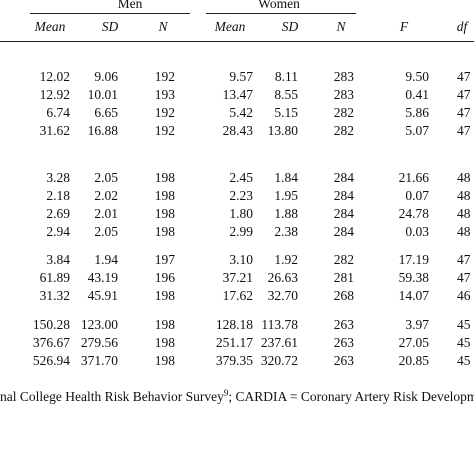 This screenshot has height=474, width=474. I want to click on cell: 21.66, so click(414, 177).